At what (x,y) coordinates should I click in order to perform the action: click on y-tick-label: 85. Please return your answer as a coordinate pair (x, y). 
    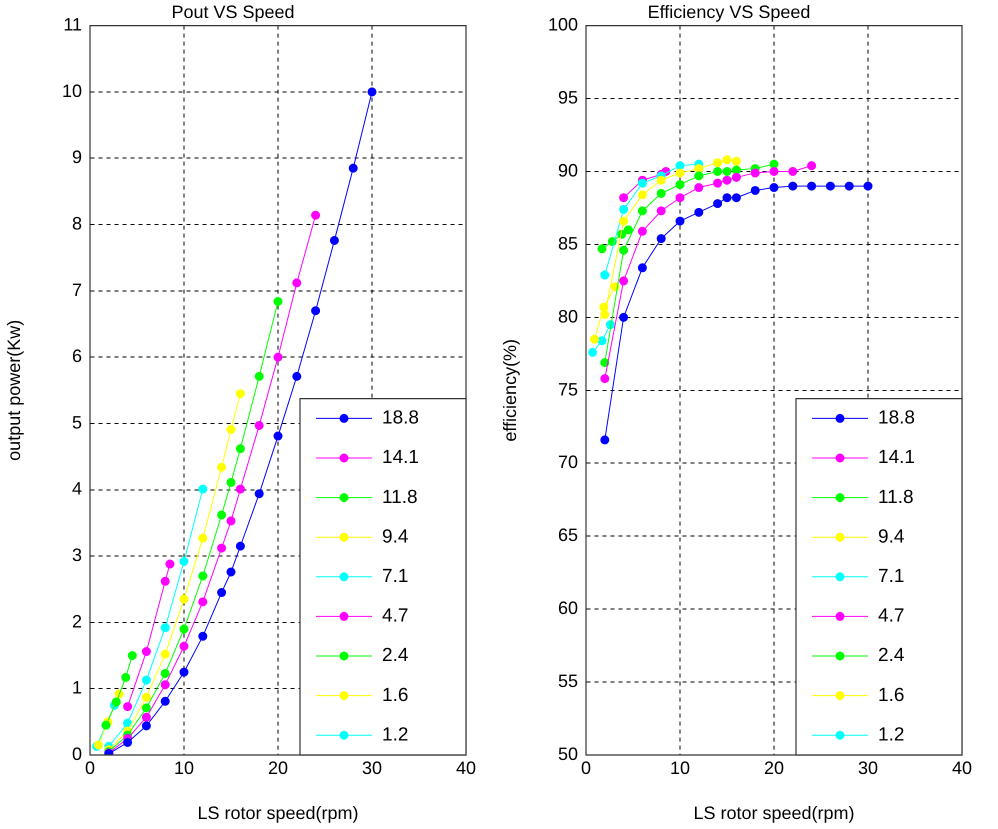
    Looking at the image, I should click on (568, 243).